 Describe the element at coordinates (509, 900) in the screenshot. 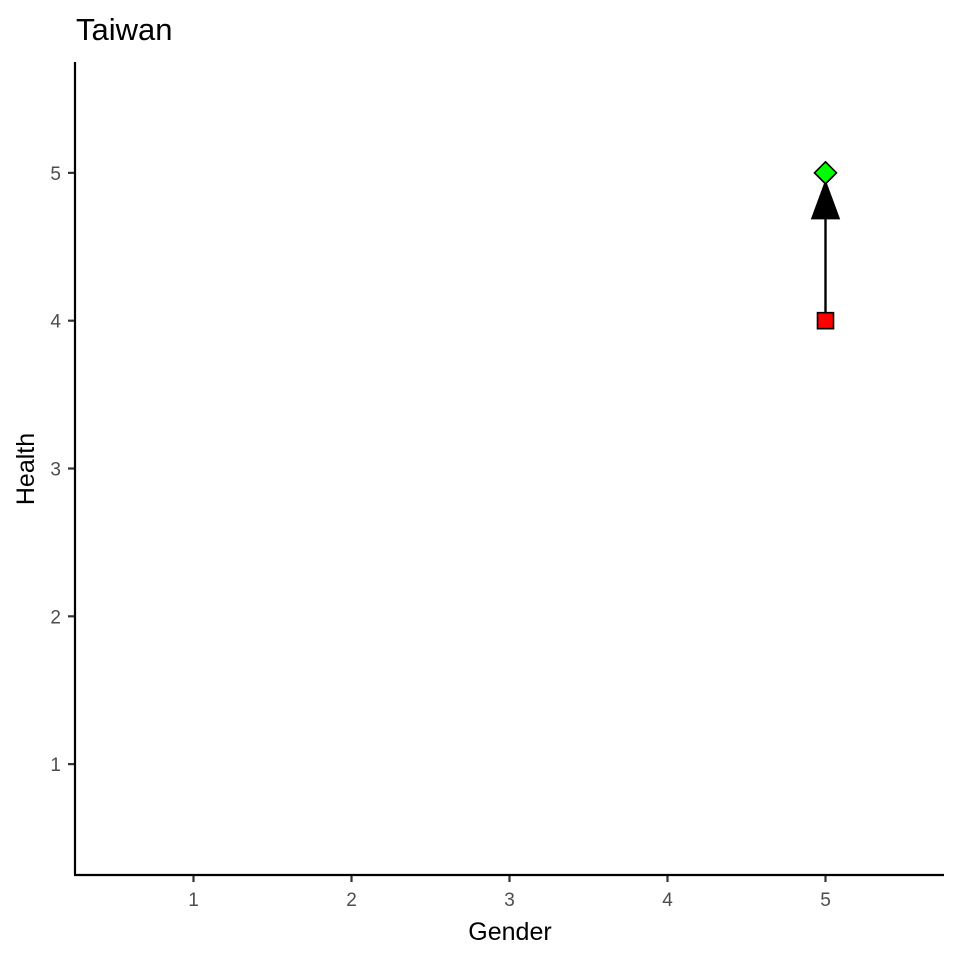

I see `x-tick-label: 3` at that location.